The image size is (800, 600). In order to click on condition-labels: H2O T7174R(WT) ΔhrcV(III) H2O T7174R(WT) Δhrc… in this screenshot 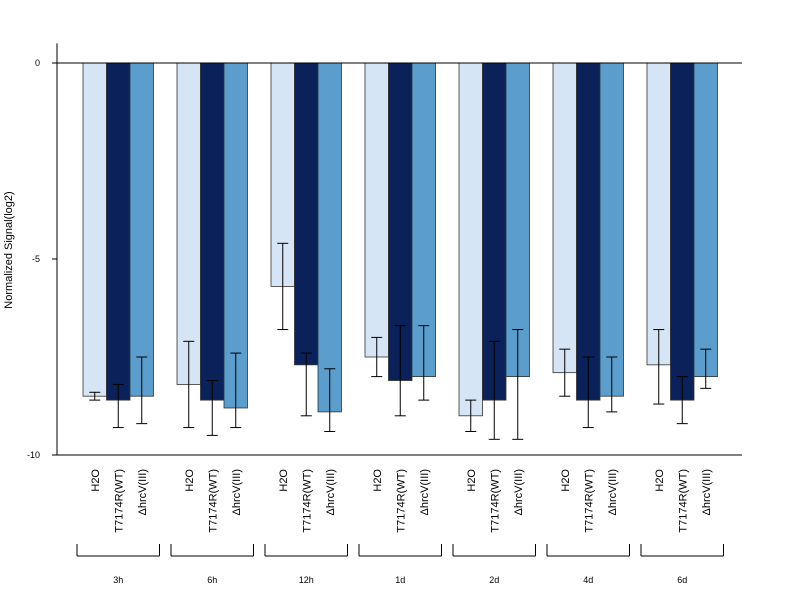, I will do `click(401, 501)`.